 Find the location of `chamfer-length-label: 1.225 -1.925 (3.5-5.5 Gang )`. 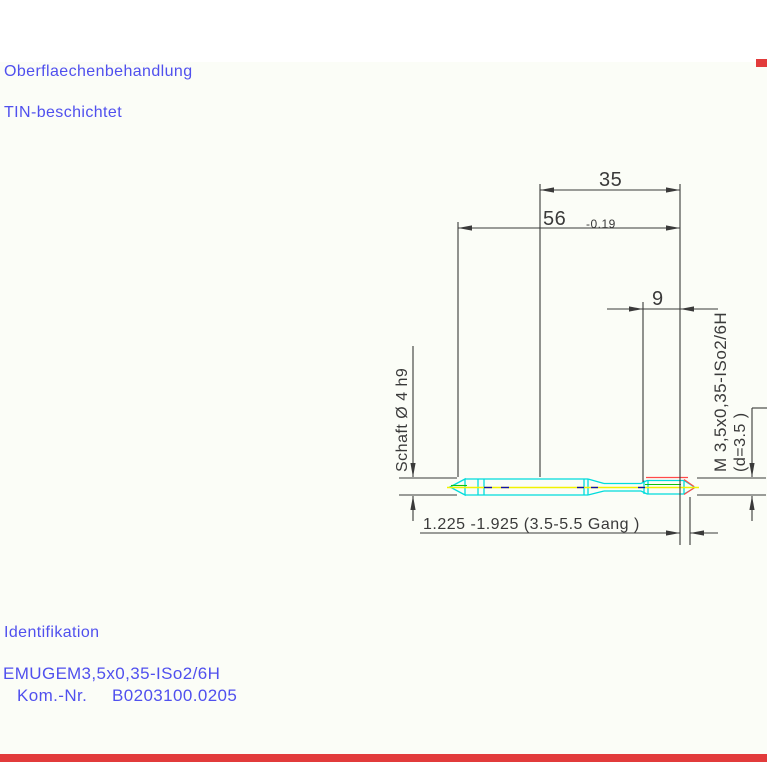

chamfer-length-label: 1.225 -1.925 (3.5-5.5 Gang ) is located at coordinates (531, 524).